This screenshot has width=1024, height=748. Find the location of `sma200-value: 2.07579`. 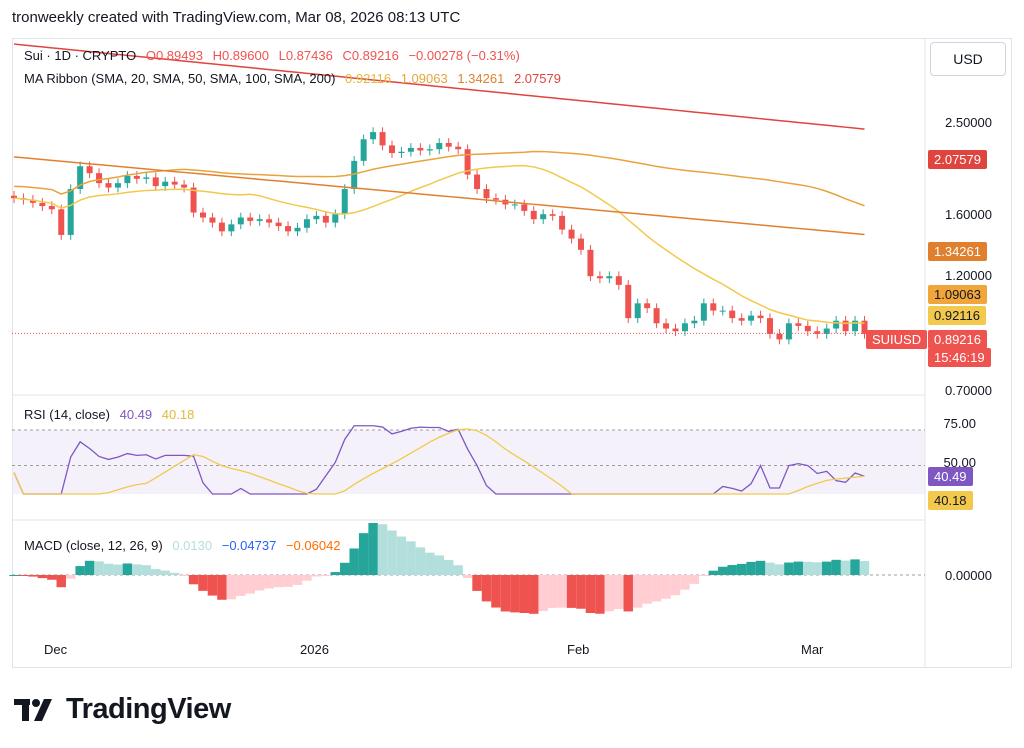

sma200-value: 2.07579 is located at coordinates (537, 78).